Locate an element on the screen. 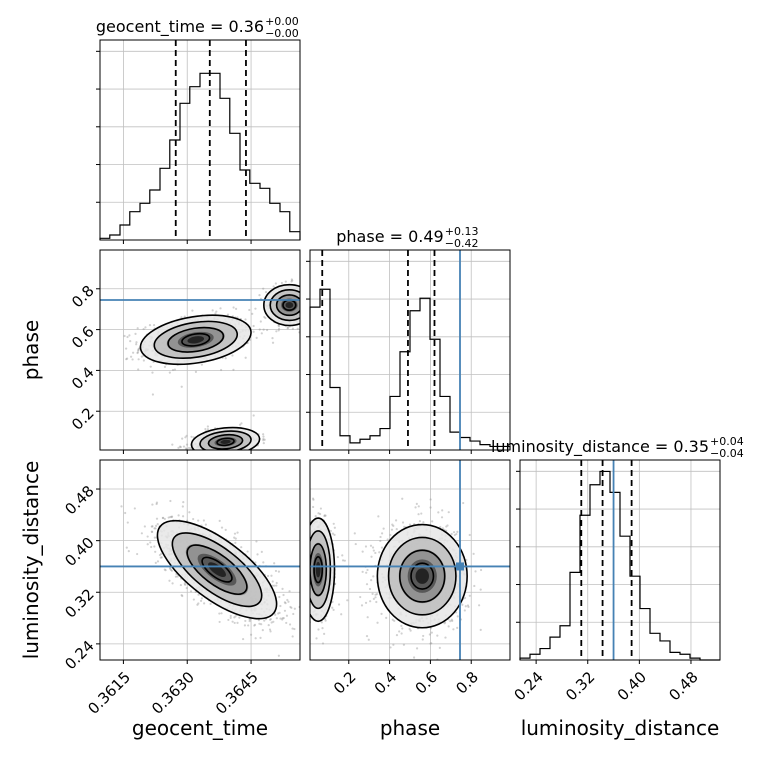 This screenshot has width=760, height=760. density-panel-geocent_time-vs-phase is located at coordinates (200, 350).